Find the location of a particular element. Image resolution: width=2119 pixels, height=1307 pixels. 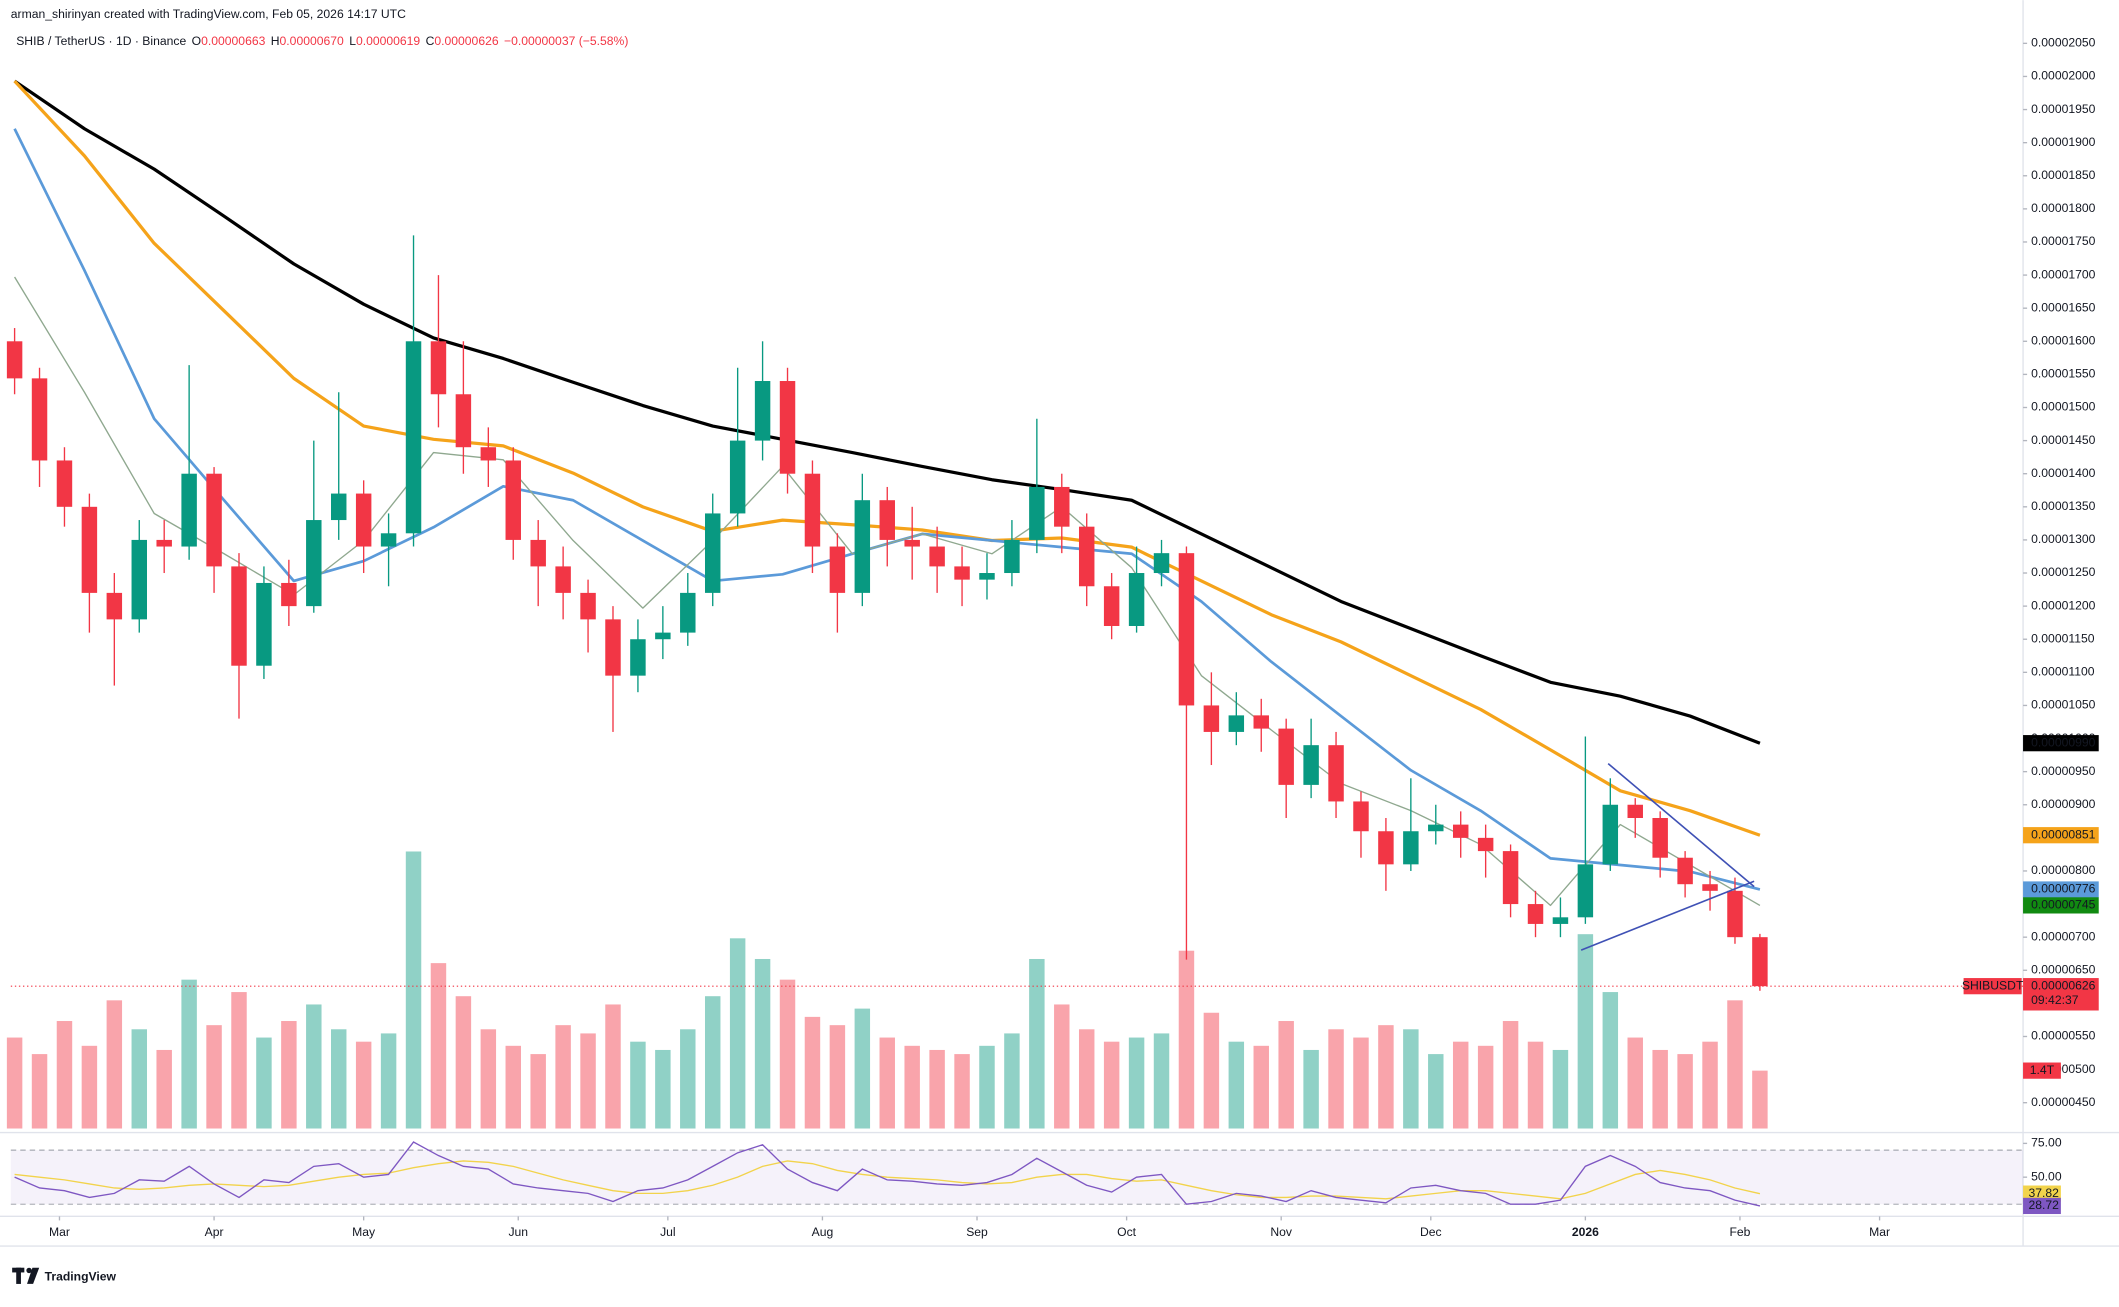

x-tick-label: Jun is located at coordinates (518, 1232).